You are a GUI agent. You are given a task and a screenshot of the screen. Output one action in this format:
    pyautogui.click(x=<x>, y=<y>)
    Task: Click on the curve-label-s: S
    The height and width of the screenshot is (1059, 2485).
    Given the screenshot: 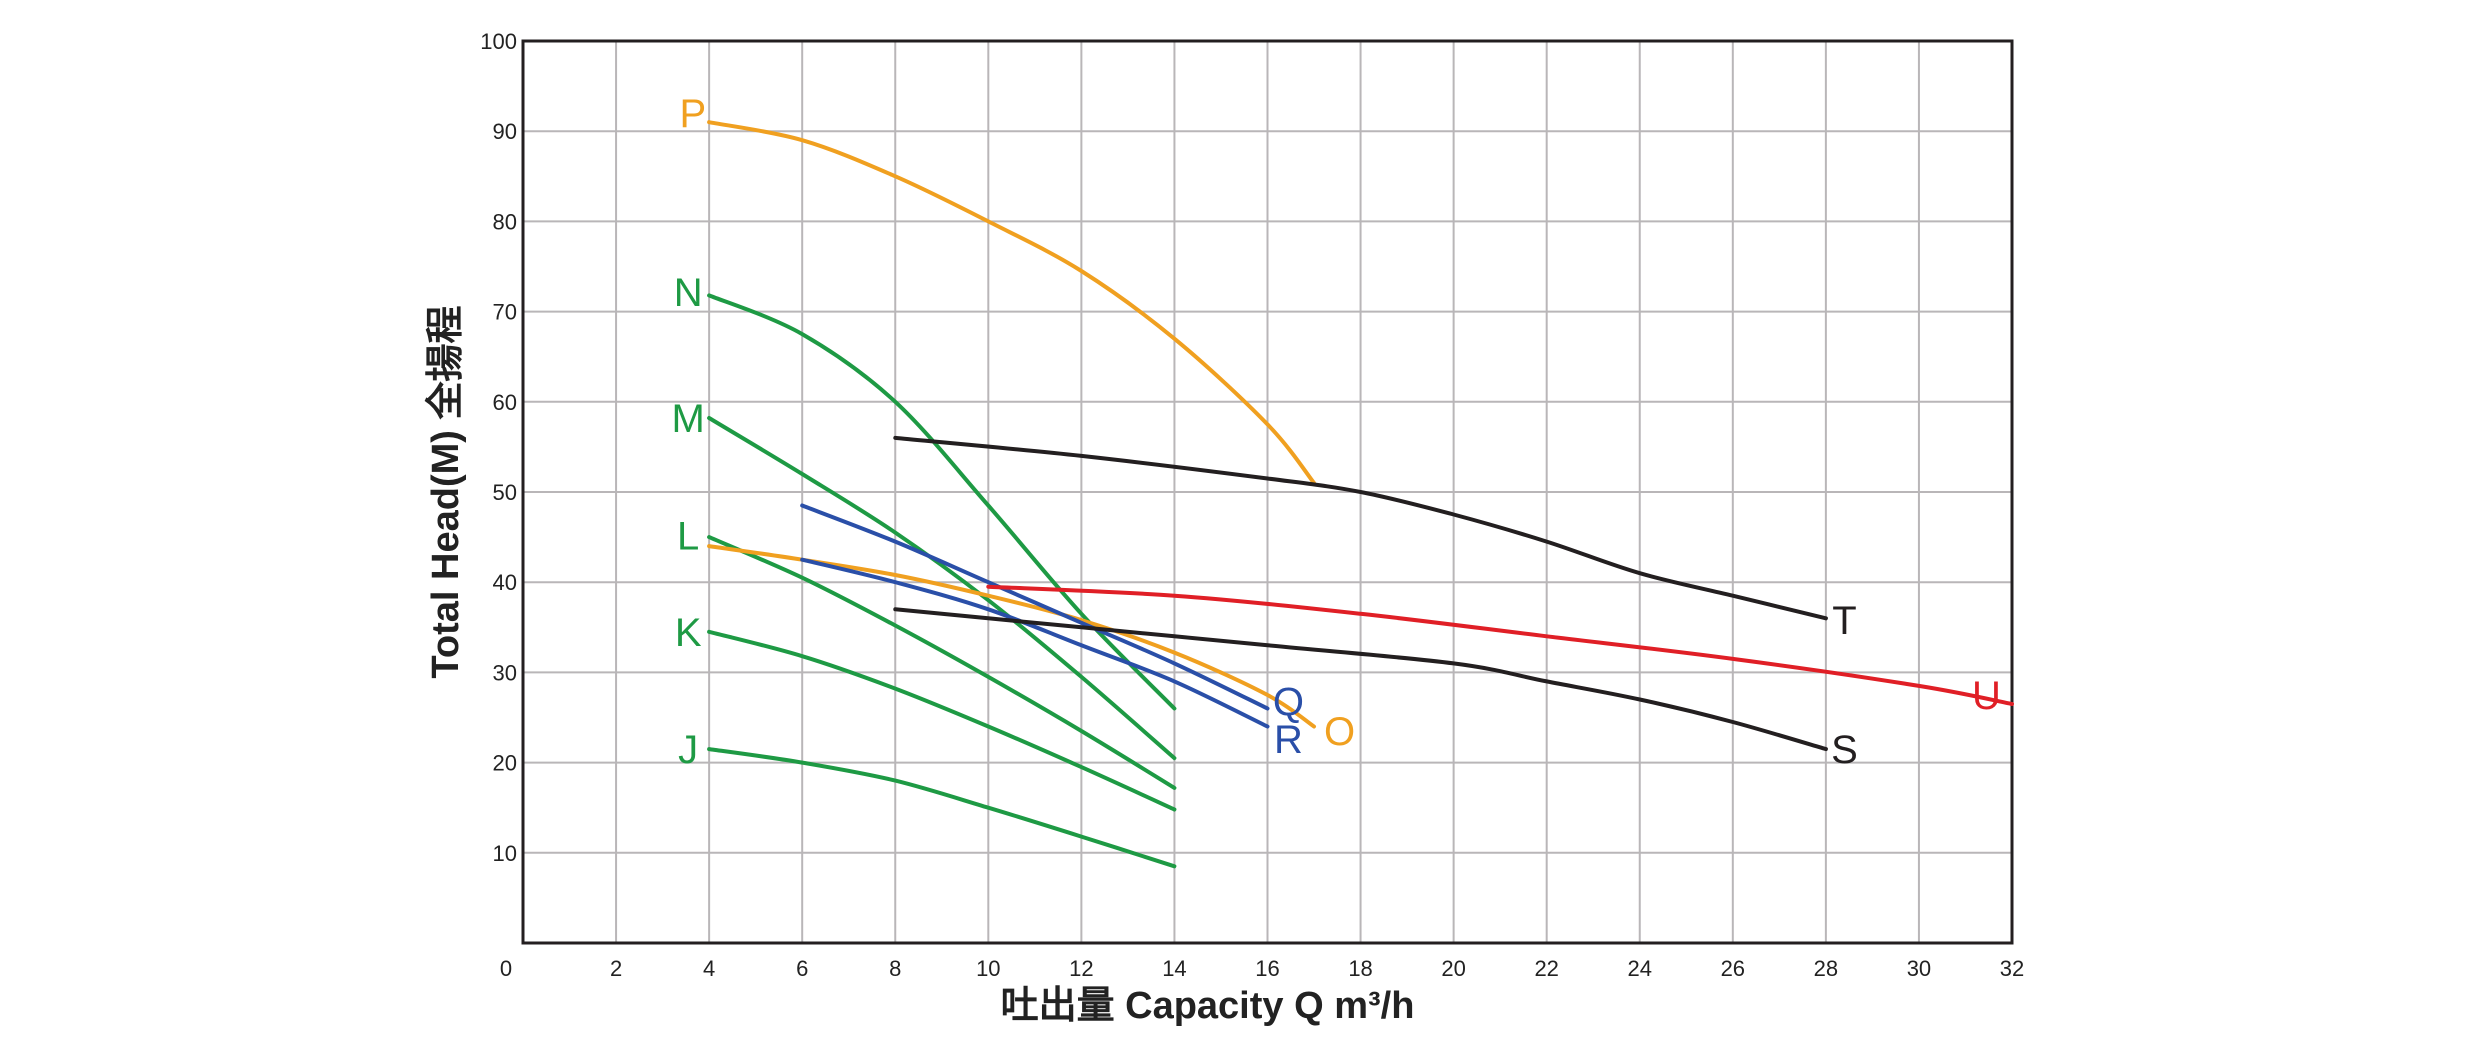 What is the action you would take?
    pyautogui.click(x=1844, y=750)
    